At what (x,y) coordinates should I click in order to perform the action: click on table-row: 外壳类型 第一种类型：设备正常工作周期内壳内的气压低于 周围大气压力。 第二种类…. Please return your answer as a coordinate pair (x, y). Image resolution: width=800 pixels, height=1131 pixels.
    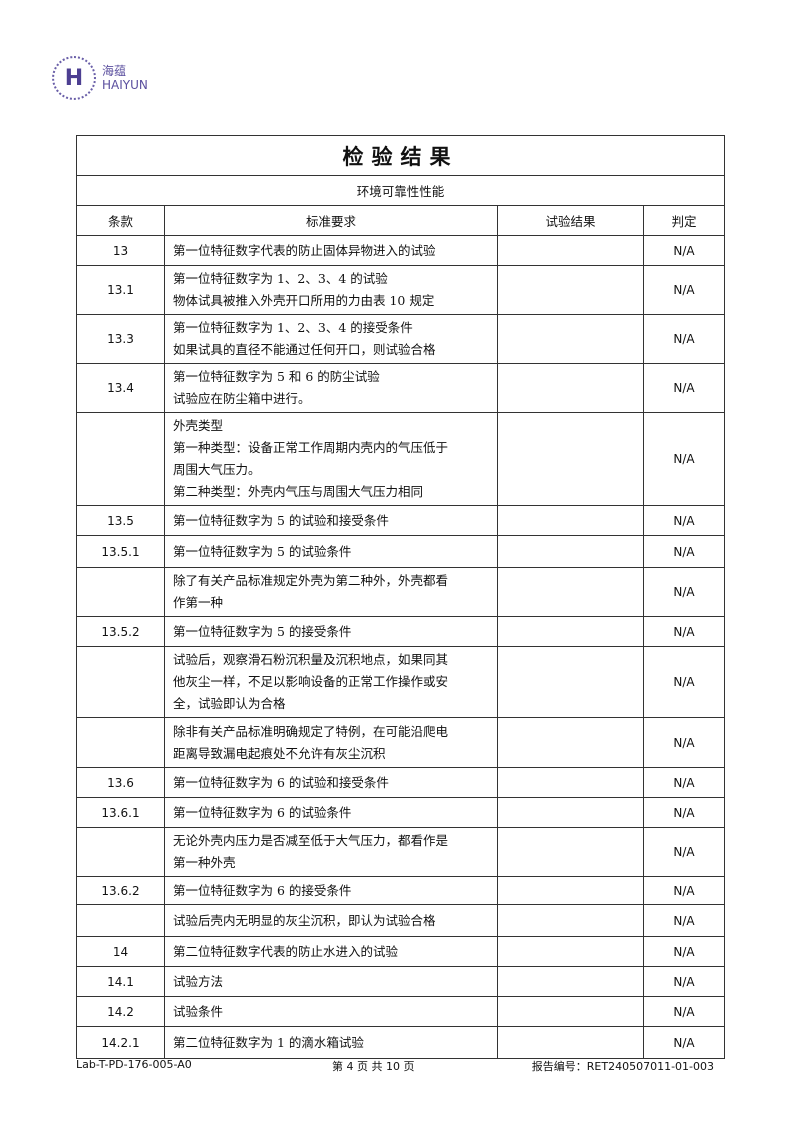
    Looking at the image, I should click on (400, 459).